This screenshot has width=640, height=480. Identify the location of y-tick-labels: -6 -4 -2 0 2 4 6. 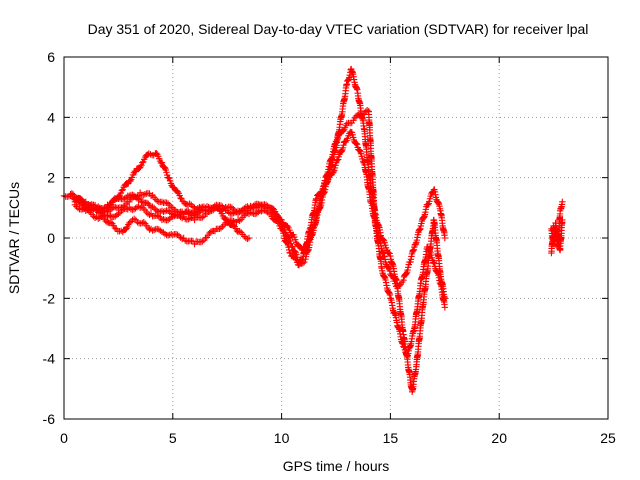
(49, 238).